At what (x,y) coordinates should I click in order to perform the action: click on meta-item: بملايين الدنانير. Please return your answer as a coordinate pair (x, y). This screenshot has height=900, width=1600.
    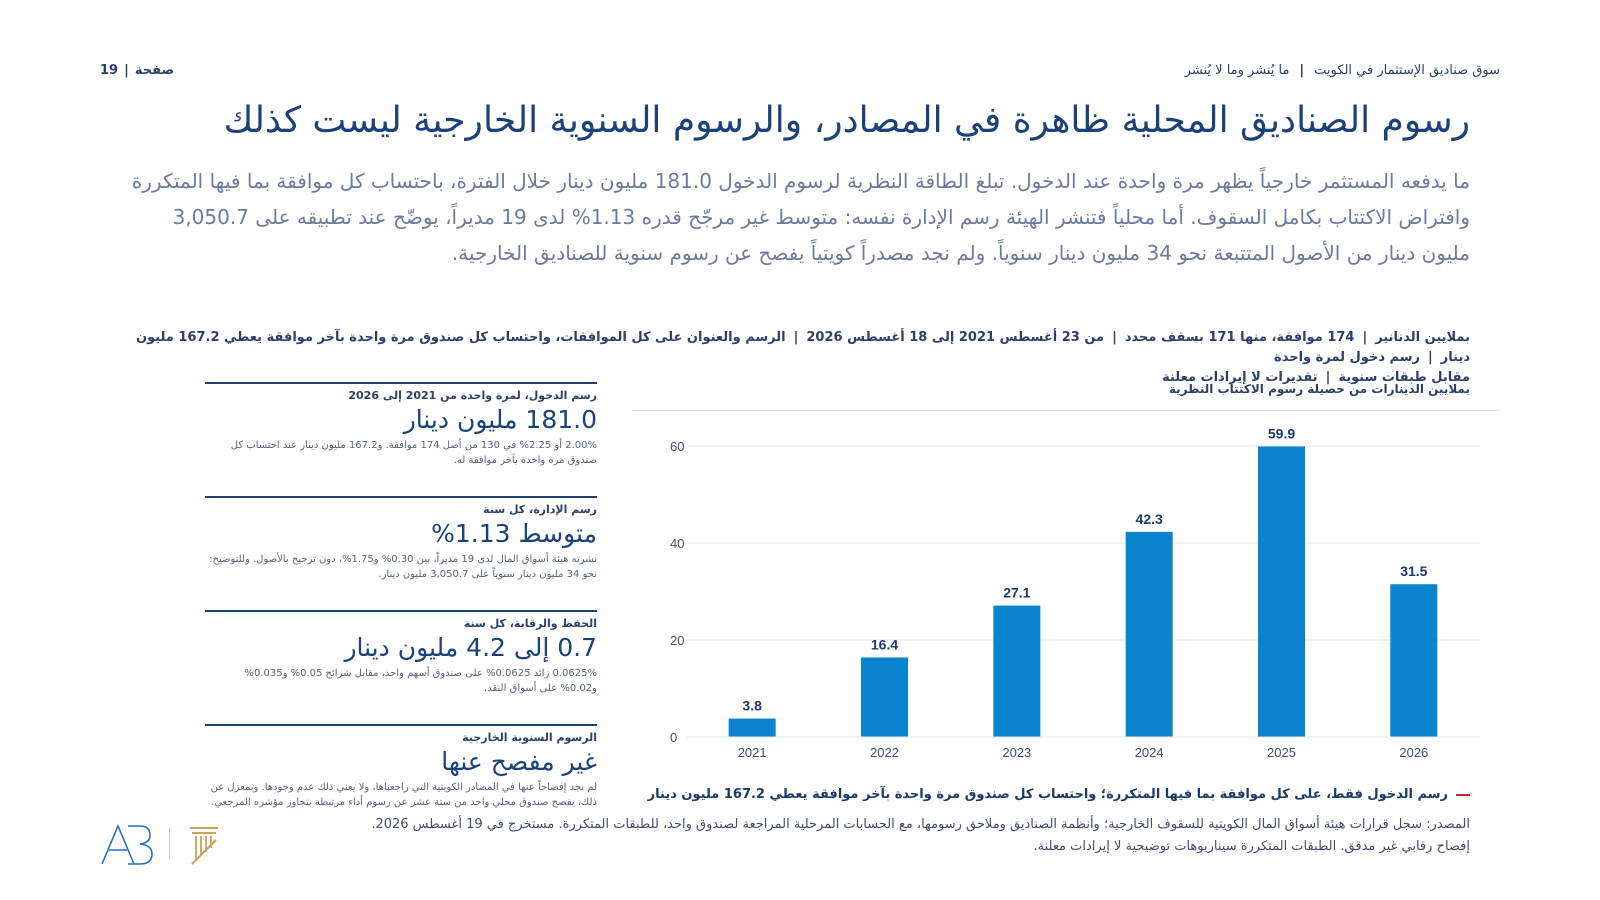
    Looking at the image, I should click on (1422, 337).